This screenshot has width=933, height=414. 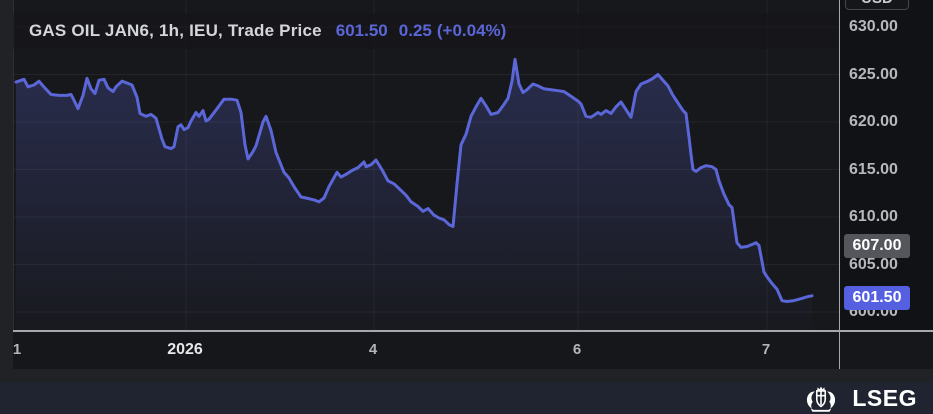 What do you see at coordinates (361, 30) in the screenshot?
I see `last-price-value: 601.50` at bounding box center [361, 30].